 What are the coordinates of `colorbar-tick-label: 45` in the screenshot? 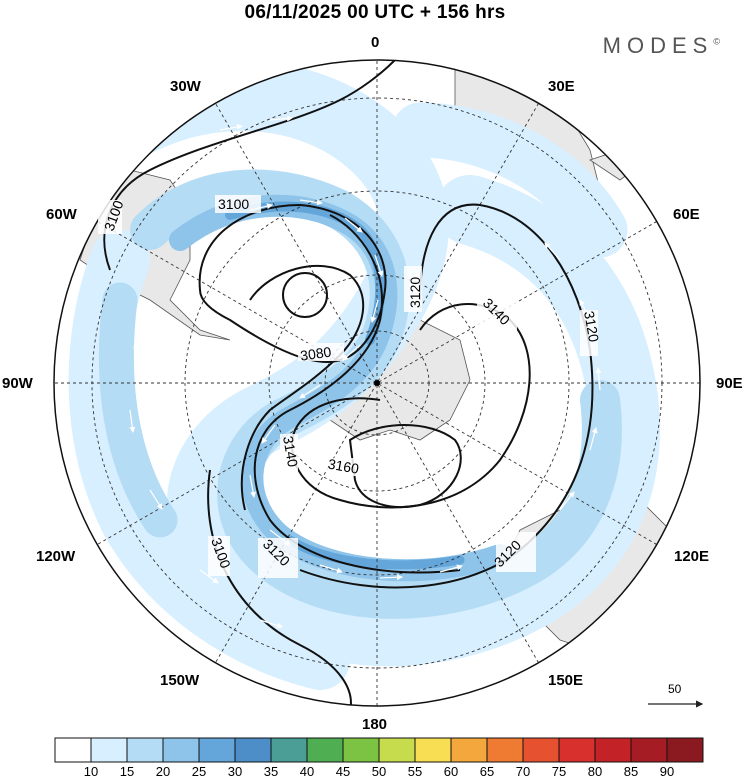 It's located at (343, 771).